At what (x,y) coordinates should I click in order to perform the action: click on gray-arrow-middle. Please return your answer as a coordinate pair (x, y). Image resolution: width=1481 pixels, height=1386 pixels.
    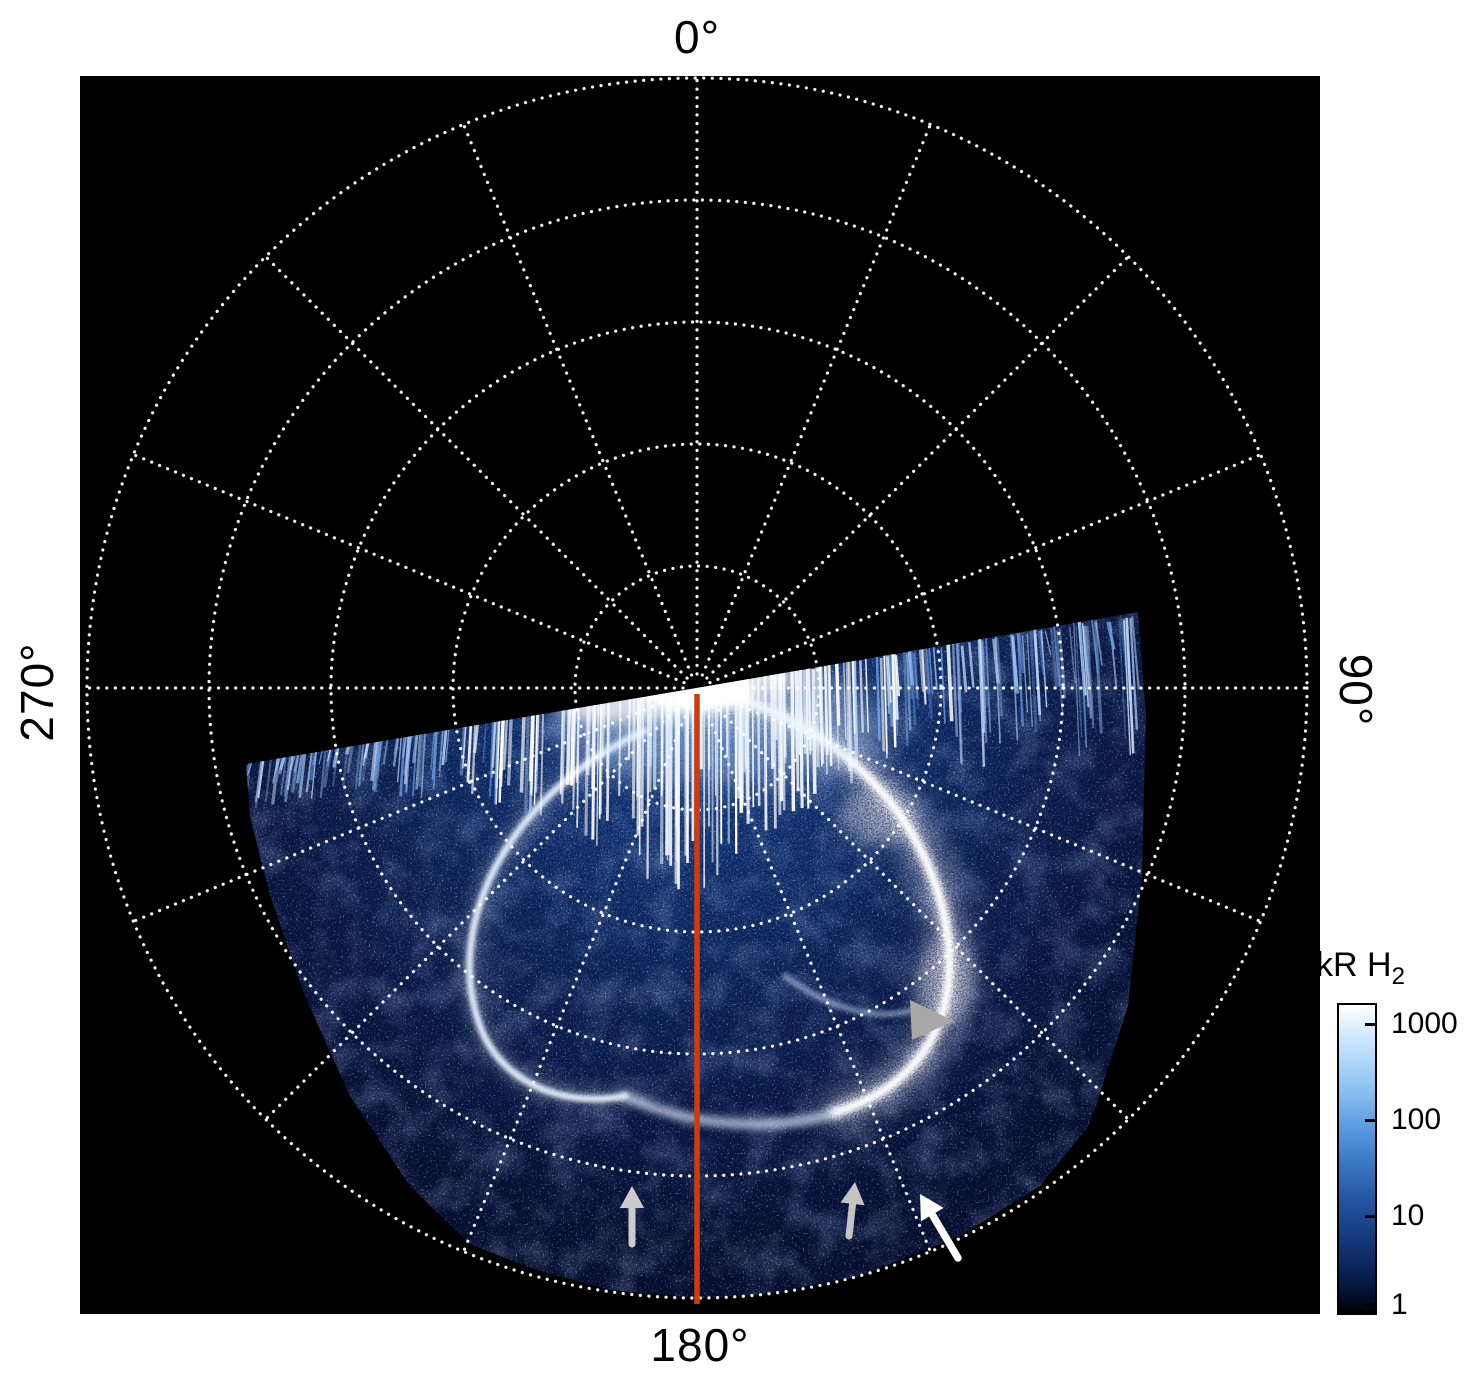
    Looking at the image, I should click on (852, 1211).